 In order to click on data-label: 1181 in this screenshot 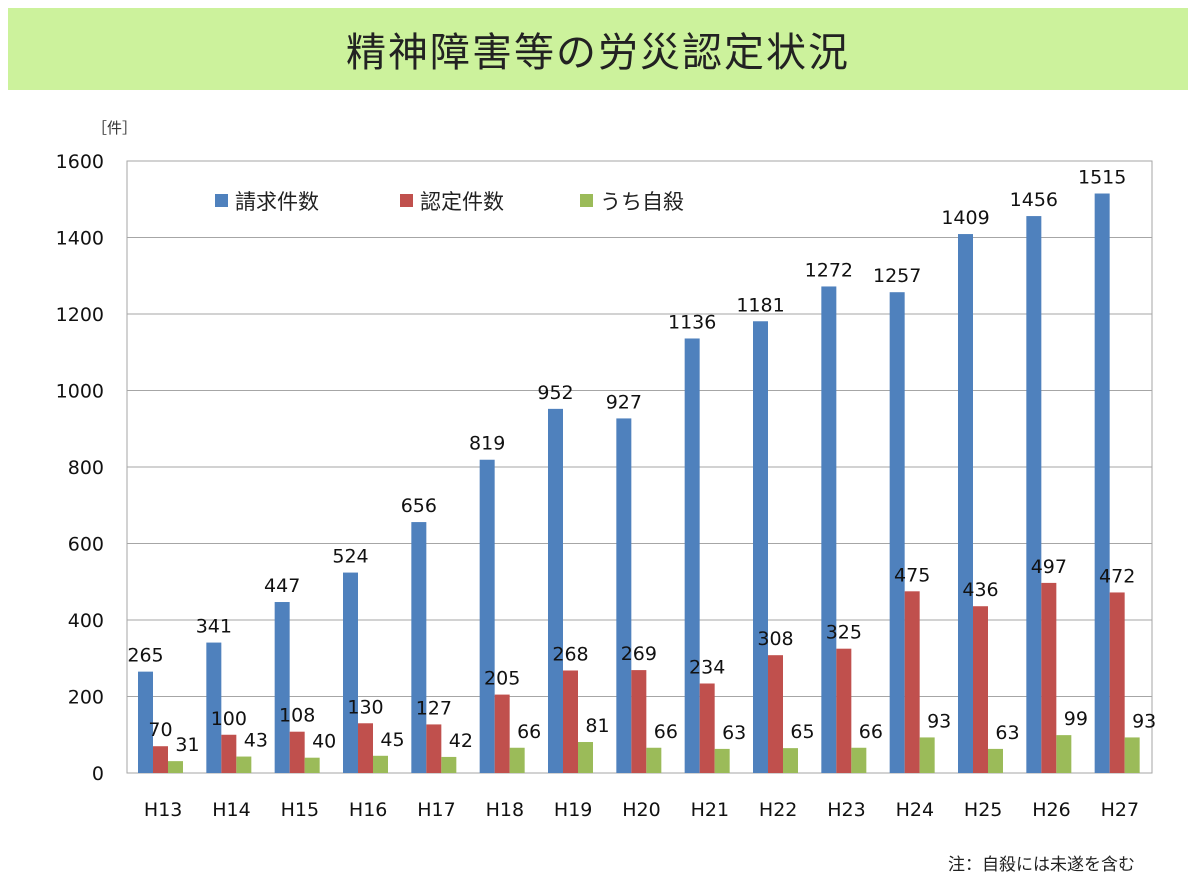, I will do `click(760, 305)`.